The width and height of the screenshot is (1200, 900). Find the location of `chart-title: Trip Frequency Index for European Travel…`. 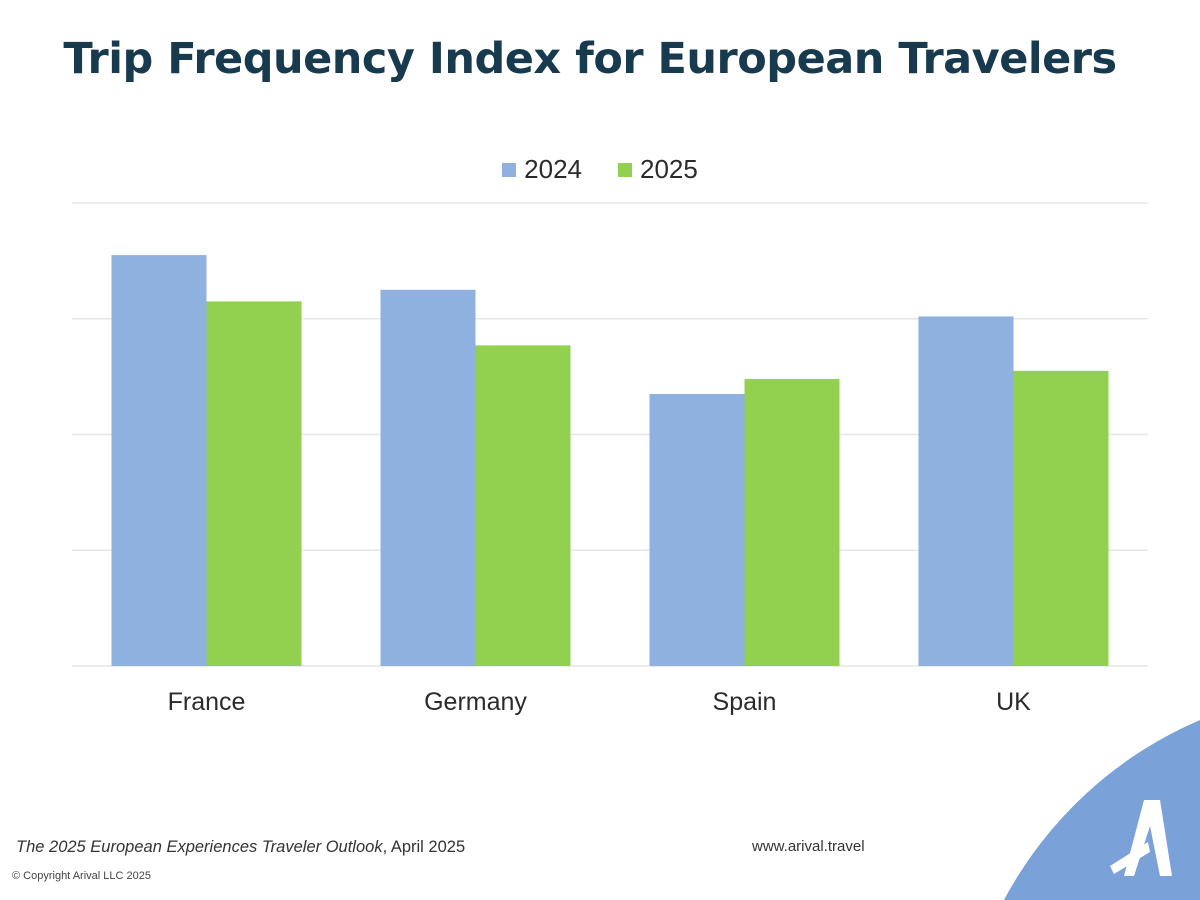

chart-title: Trip Frequency Index for European Travel… is located at coordinates (590, 59).